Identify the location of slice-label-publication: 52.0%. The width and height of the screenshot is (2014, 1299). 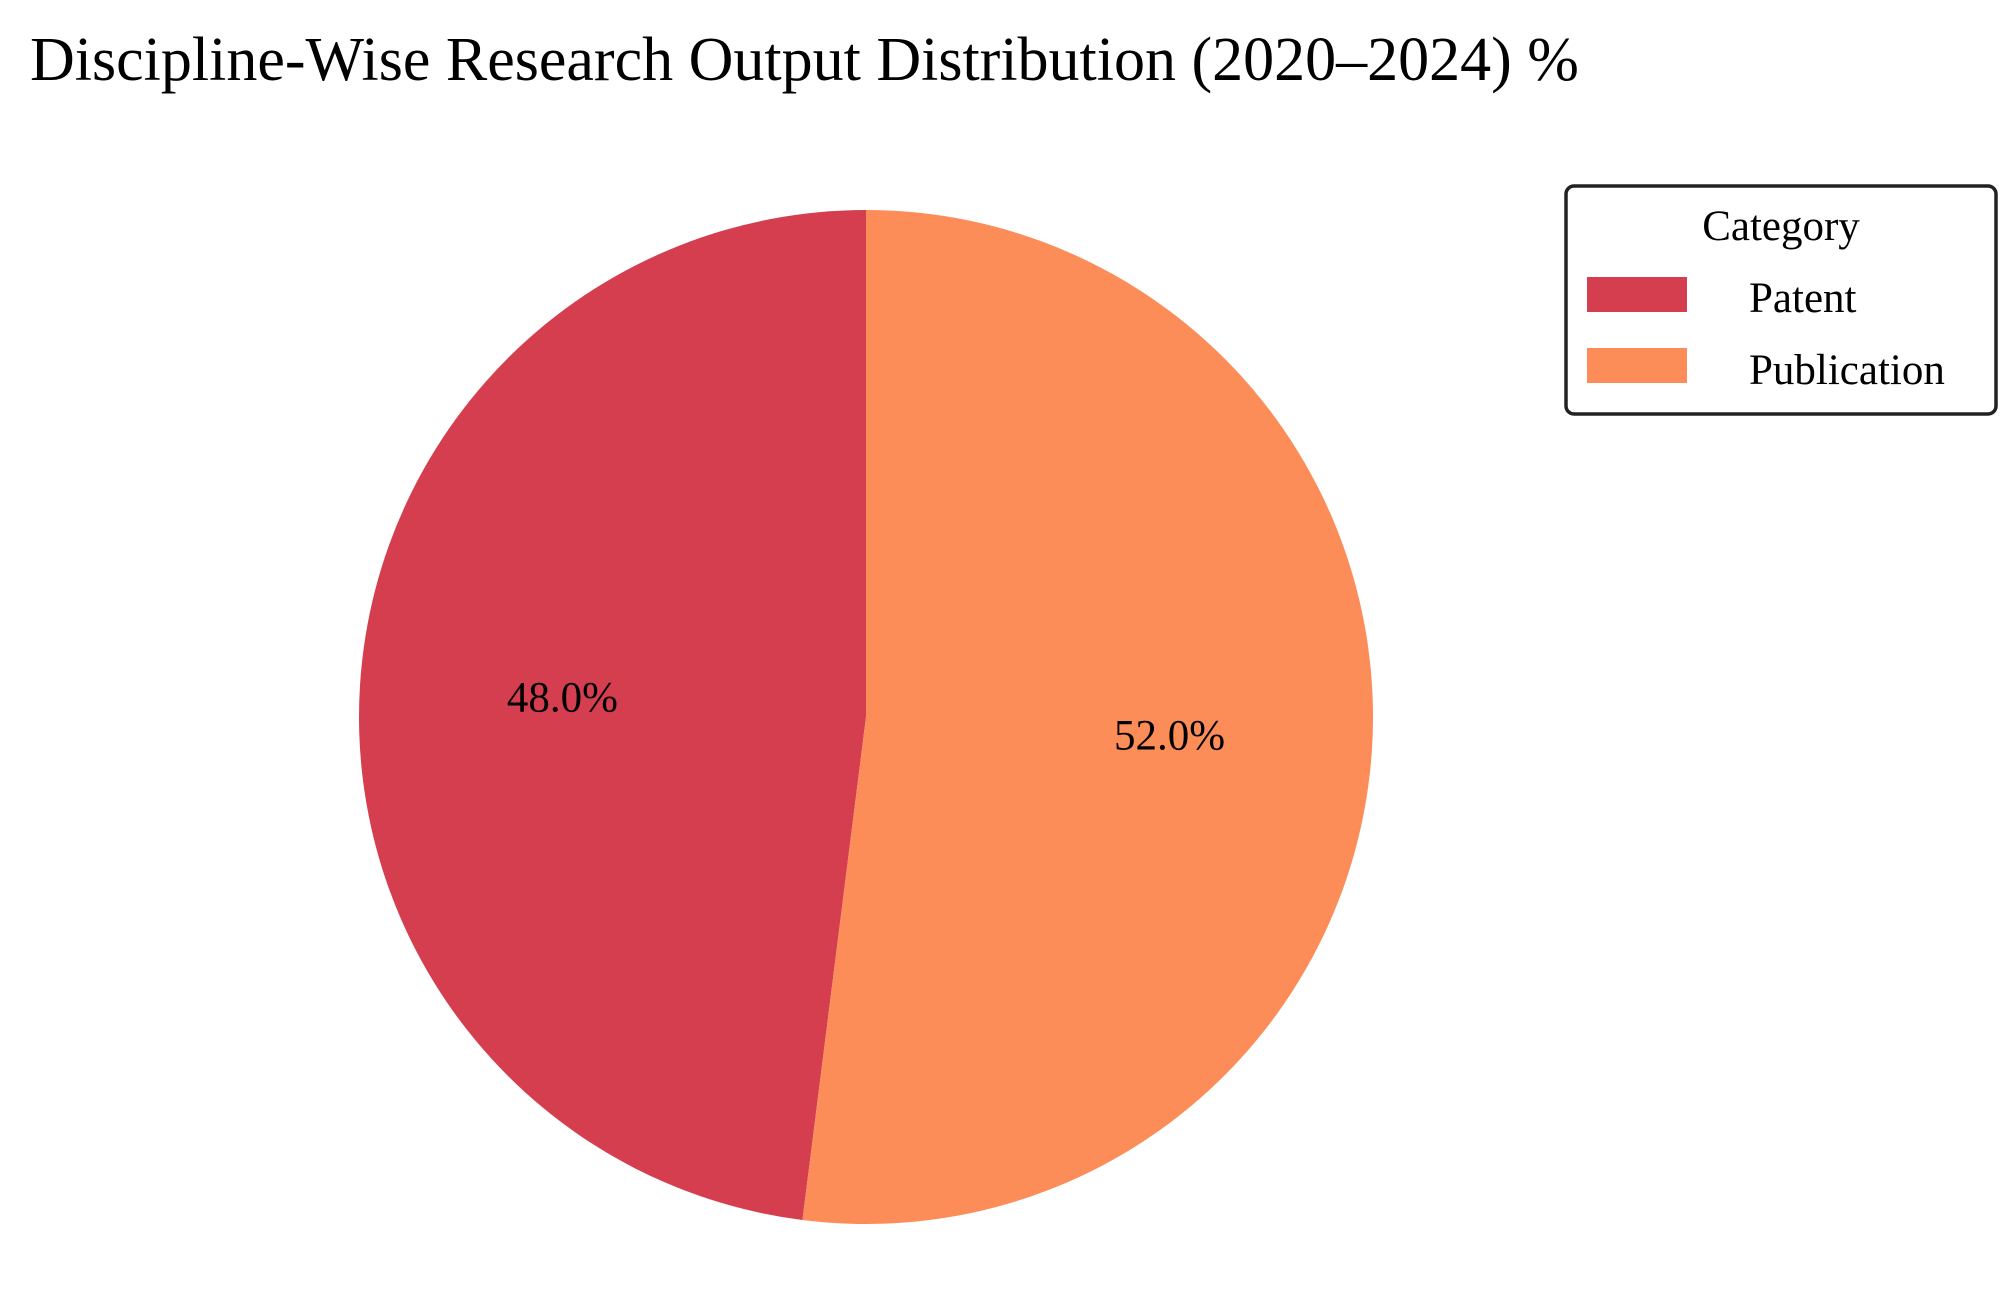
(1169, 736).